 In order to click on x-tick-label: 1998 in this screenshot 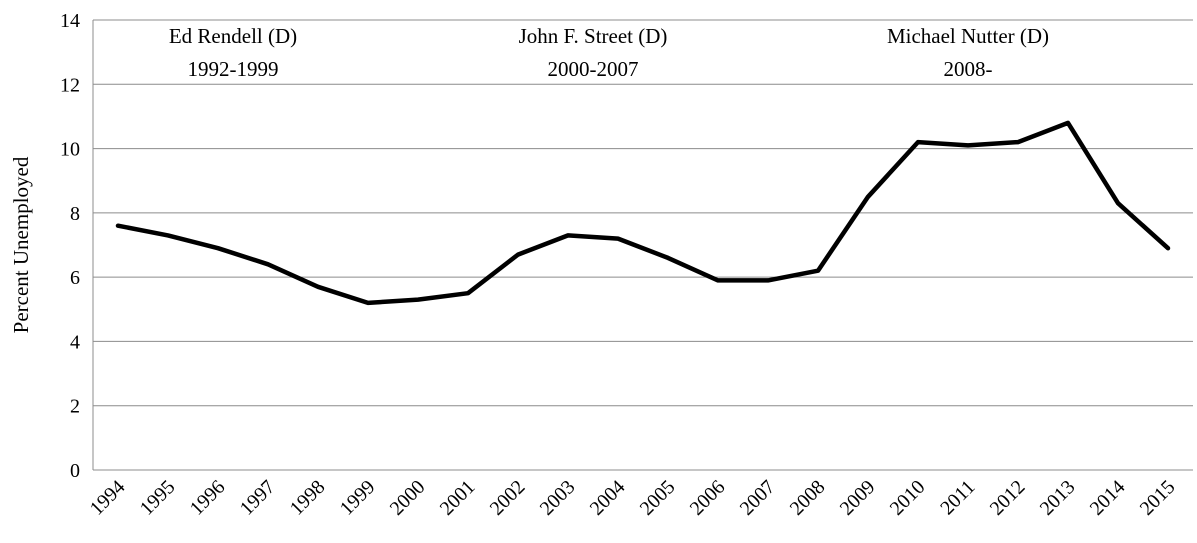, I will do `click(308, 498)`.